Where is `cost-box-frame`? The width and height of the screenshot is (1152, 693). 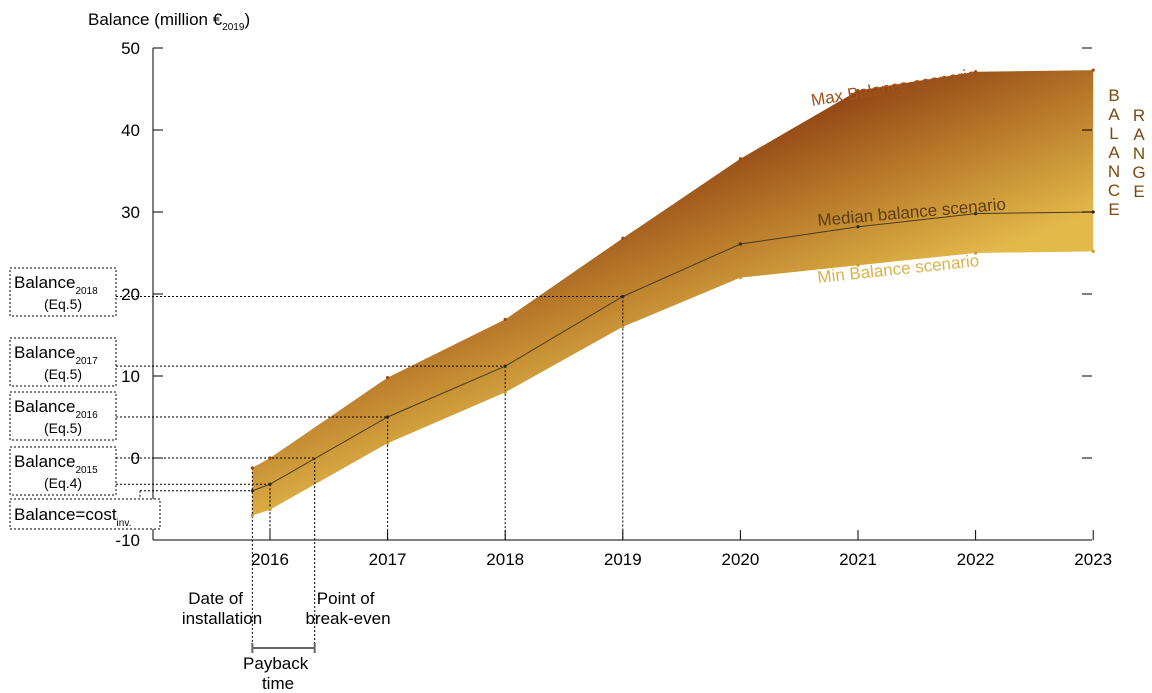 cost-box-frame is located at coordinates (85, 514).